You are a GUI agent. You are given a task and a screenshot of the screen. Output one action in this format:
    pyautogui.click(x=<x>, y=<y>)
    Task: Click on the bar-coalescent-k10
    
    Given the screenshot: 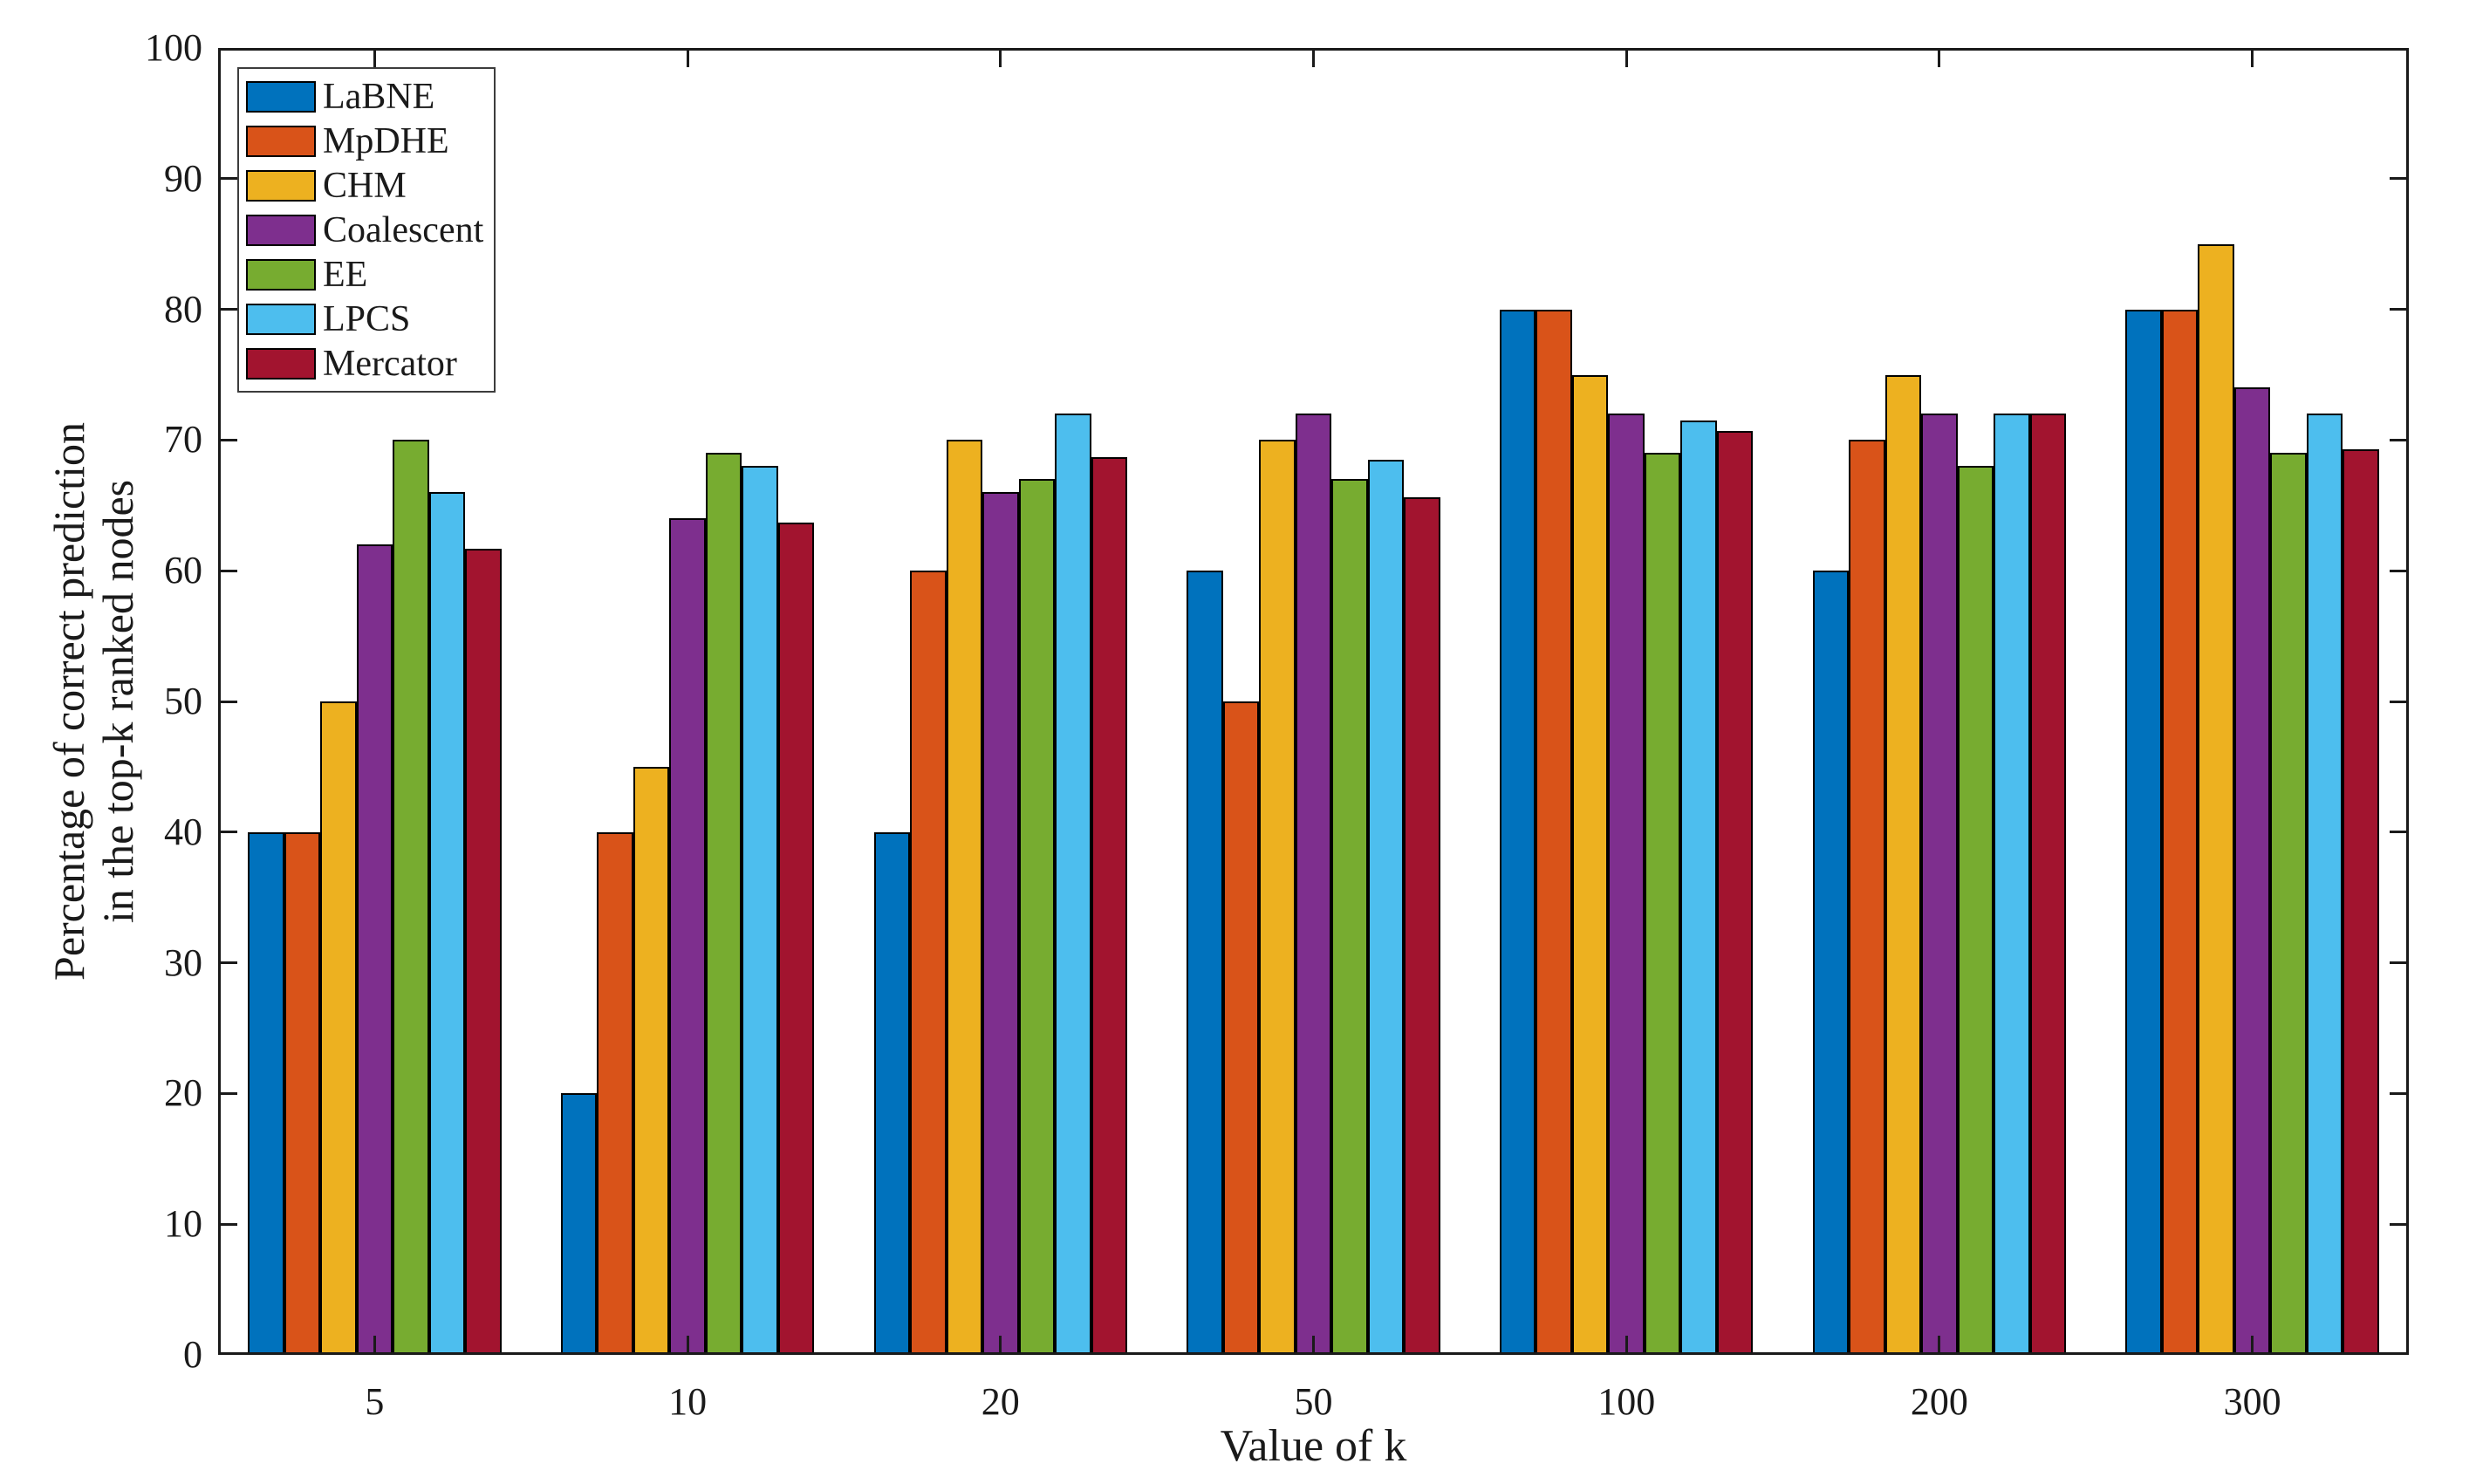 What is the action you would take?
    pyautogui.click(x=687, y=936)
    